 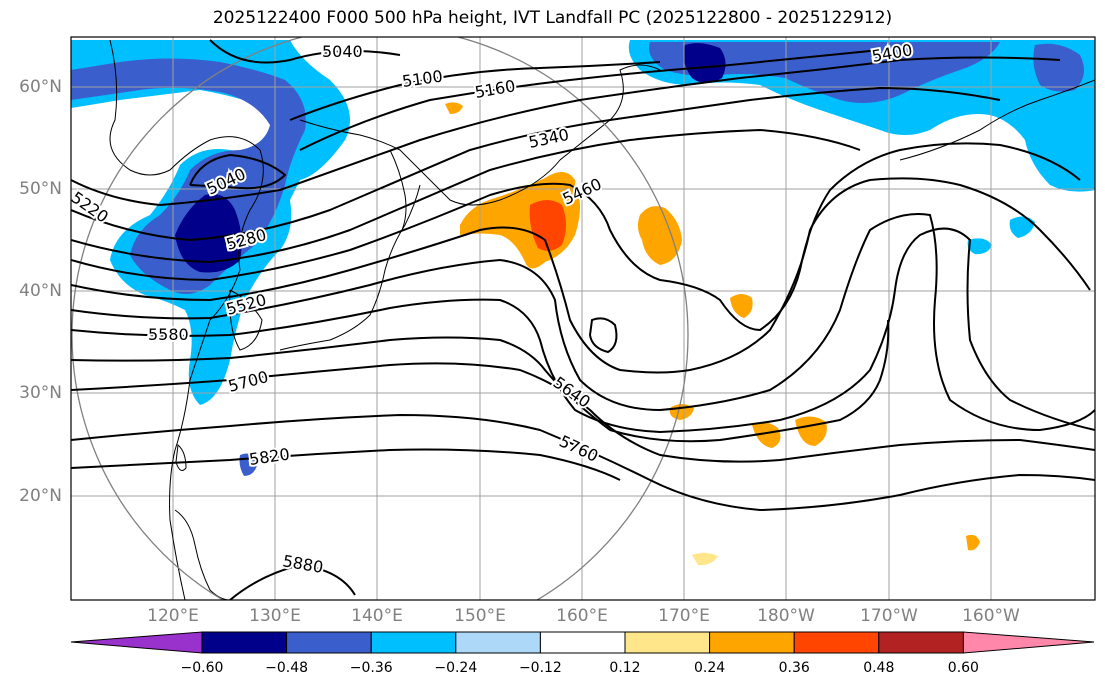 I want to click on colorbar-tick: 0.12, so click(x=625, y=668).